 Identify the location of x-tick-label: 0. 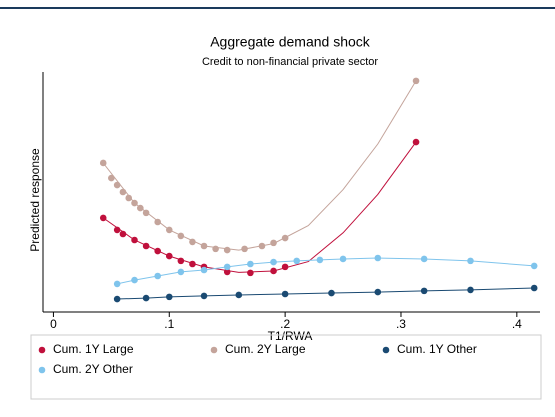
(53, 324).